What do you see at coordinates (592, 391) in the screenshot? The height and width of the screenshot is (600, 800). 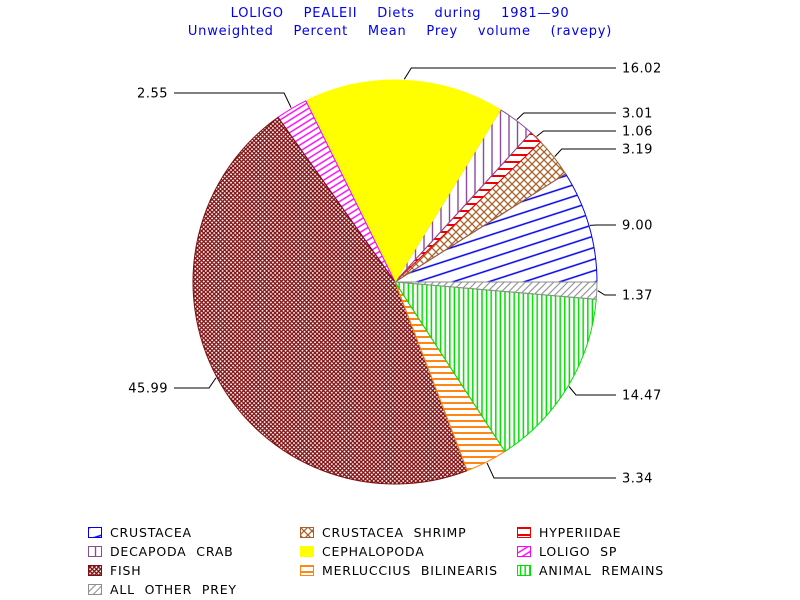 I see `callout-line-animal-remains` at bounding box center [592, 391].